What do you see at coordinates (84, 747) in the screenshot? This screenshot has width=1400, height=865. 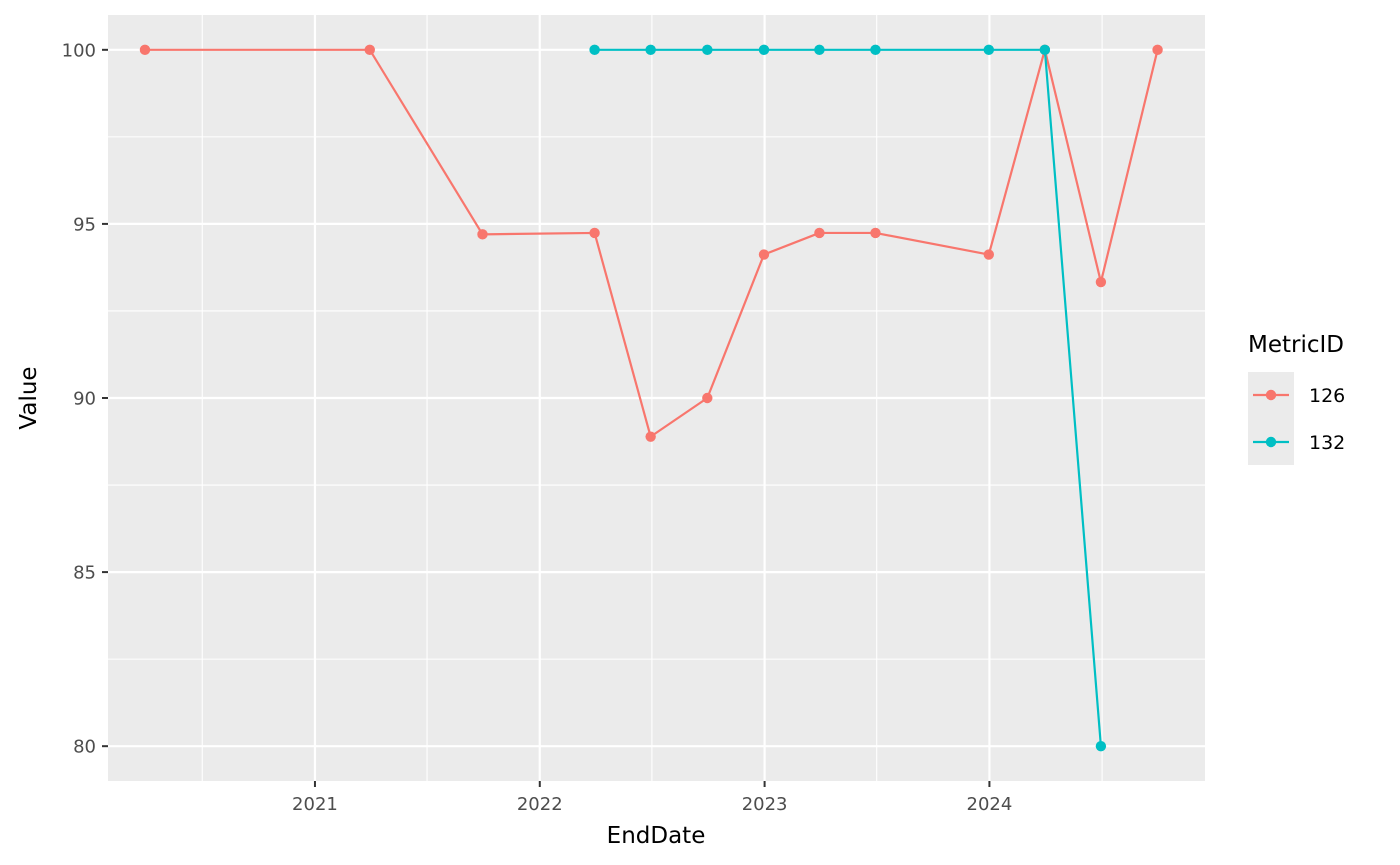 I see `y-tick-label: 80` at bounding box center [84, 747].